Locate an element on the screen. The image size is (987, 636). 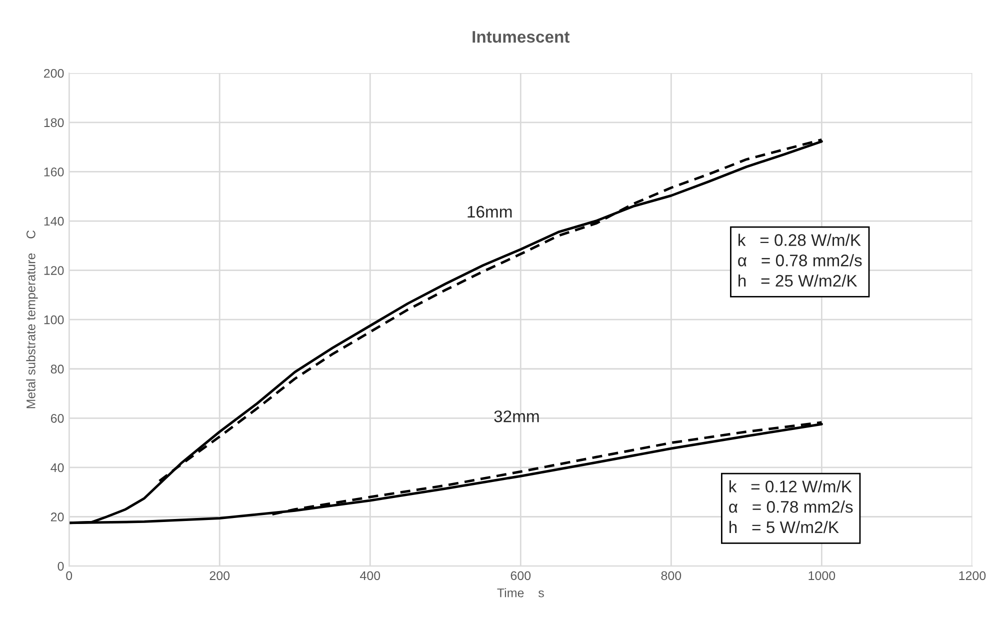
y-tick-label: 40 is located at coordinates (57, 467).